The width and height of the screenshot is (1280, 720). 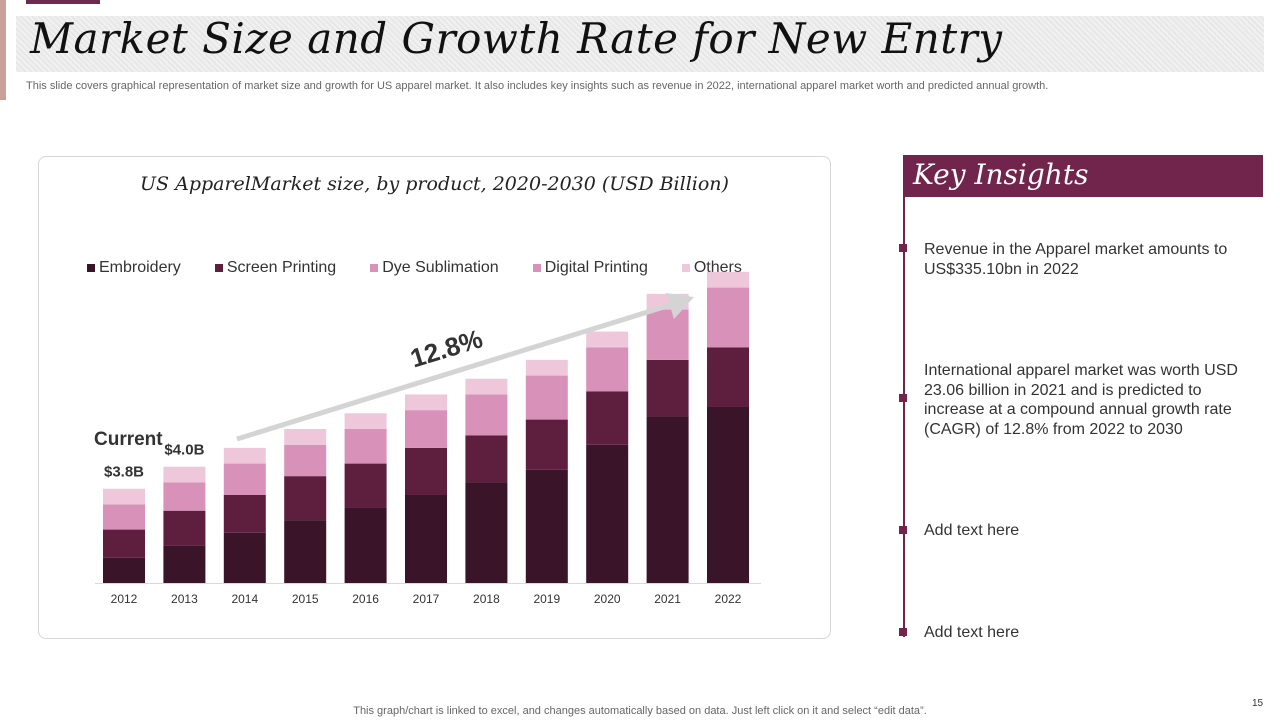 I want to click on key-insights-header: Key Insights, so click(x=1083, y=176).